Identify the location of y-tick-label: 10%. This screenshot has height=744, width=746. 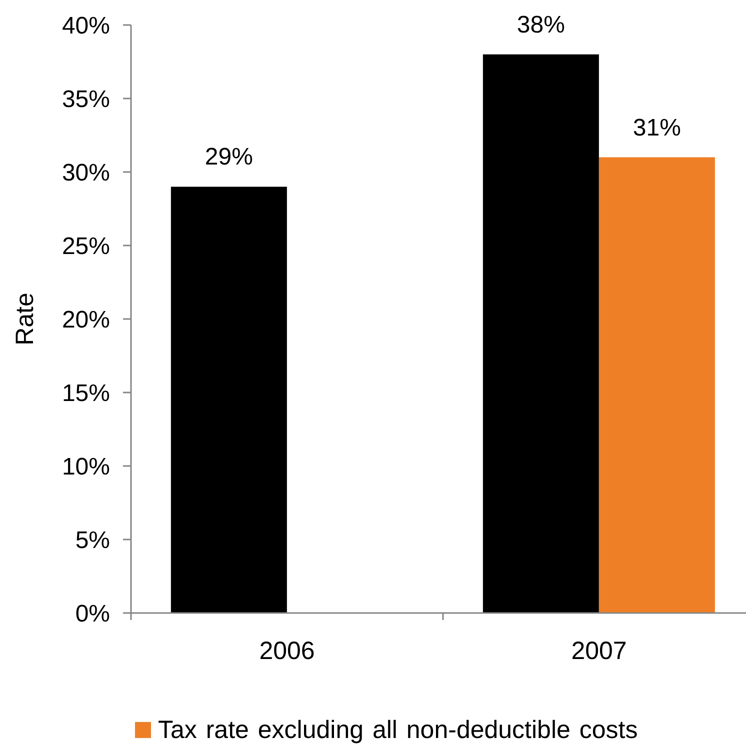
(86, 467).